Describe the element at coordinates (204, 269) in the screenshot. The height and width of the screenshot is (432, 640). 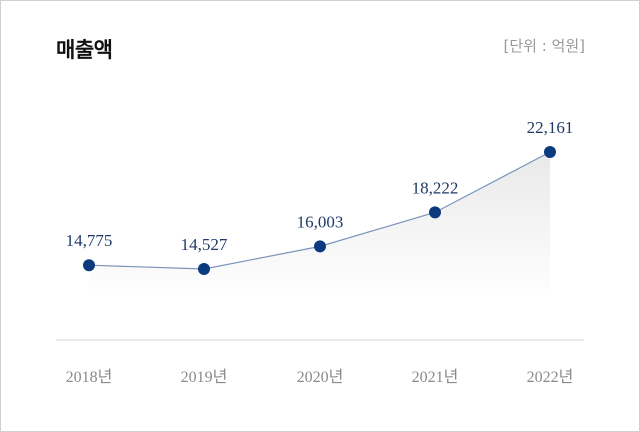
I see `data-point-2019년` at that location.